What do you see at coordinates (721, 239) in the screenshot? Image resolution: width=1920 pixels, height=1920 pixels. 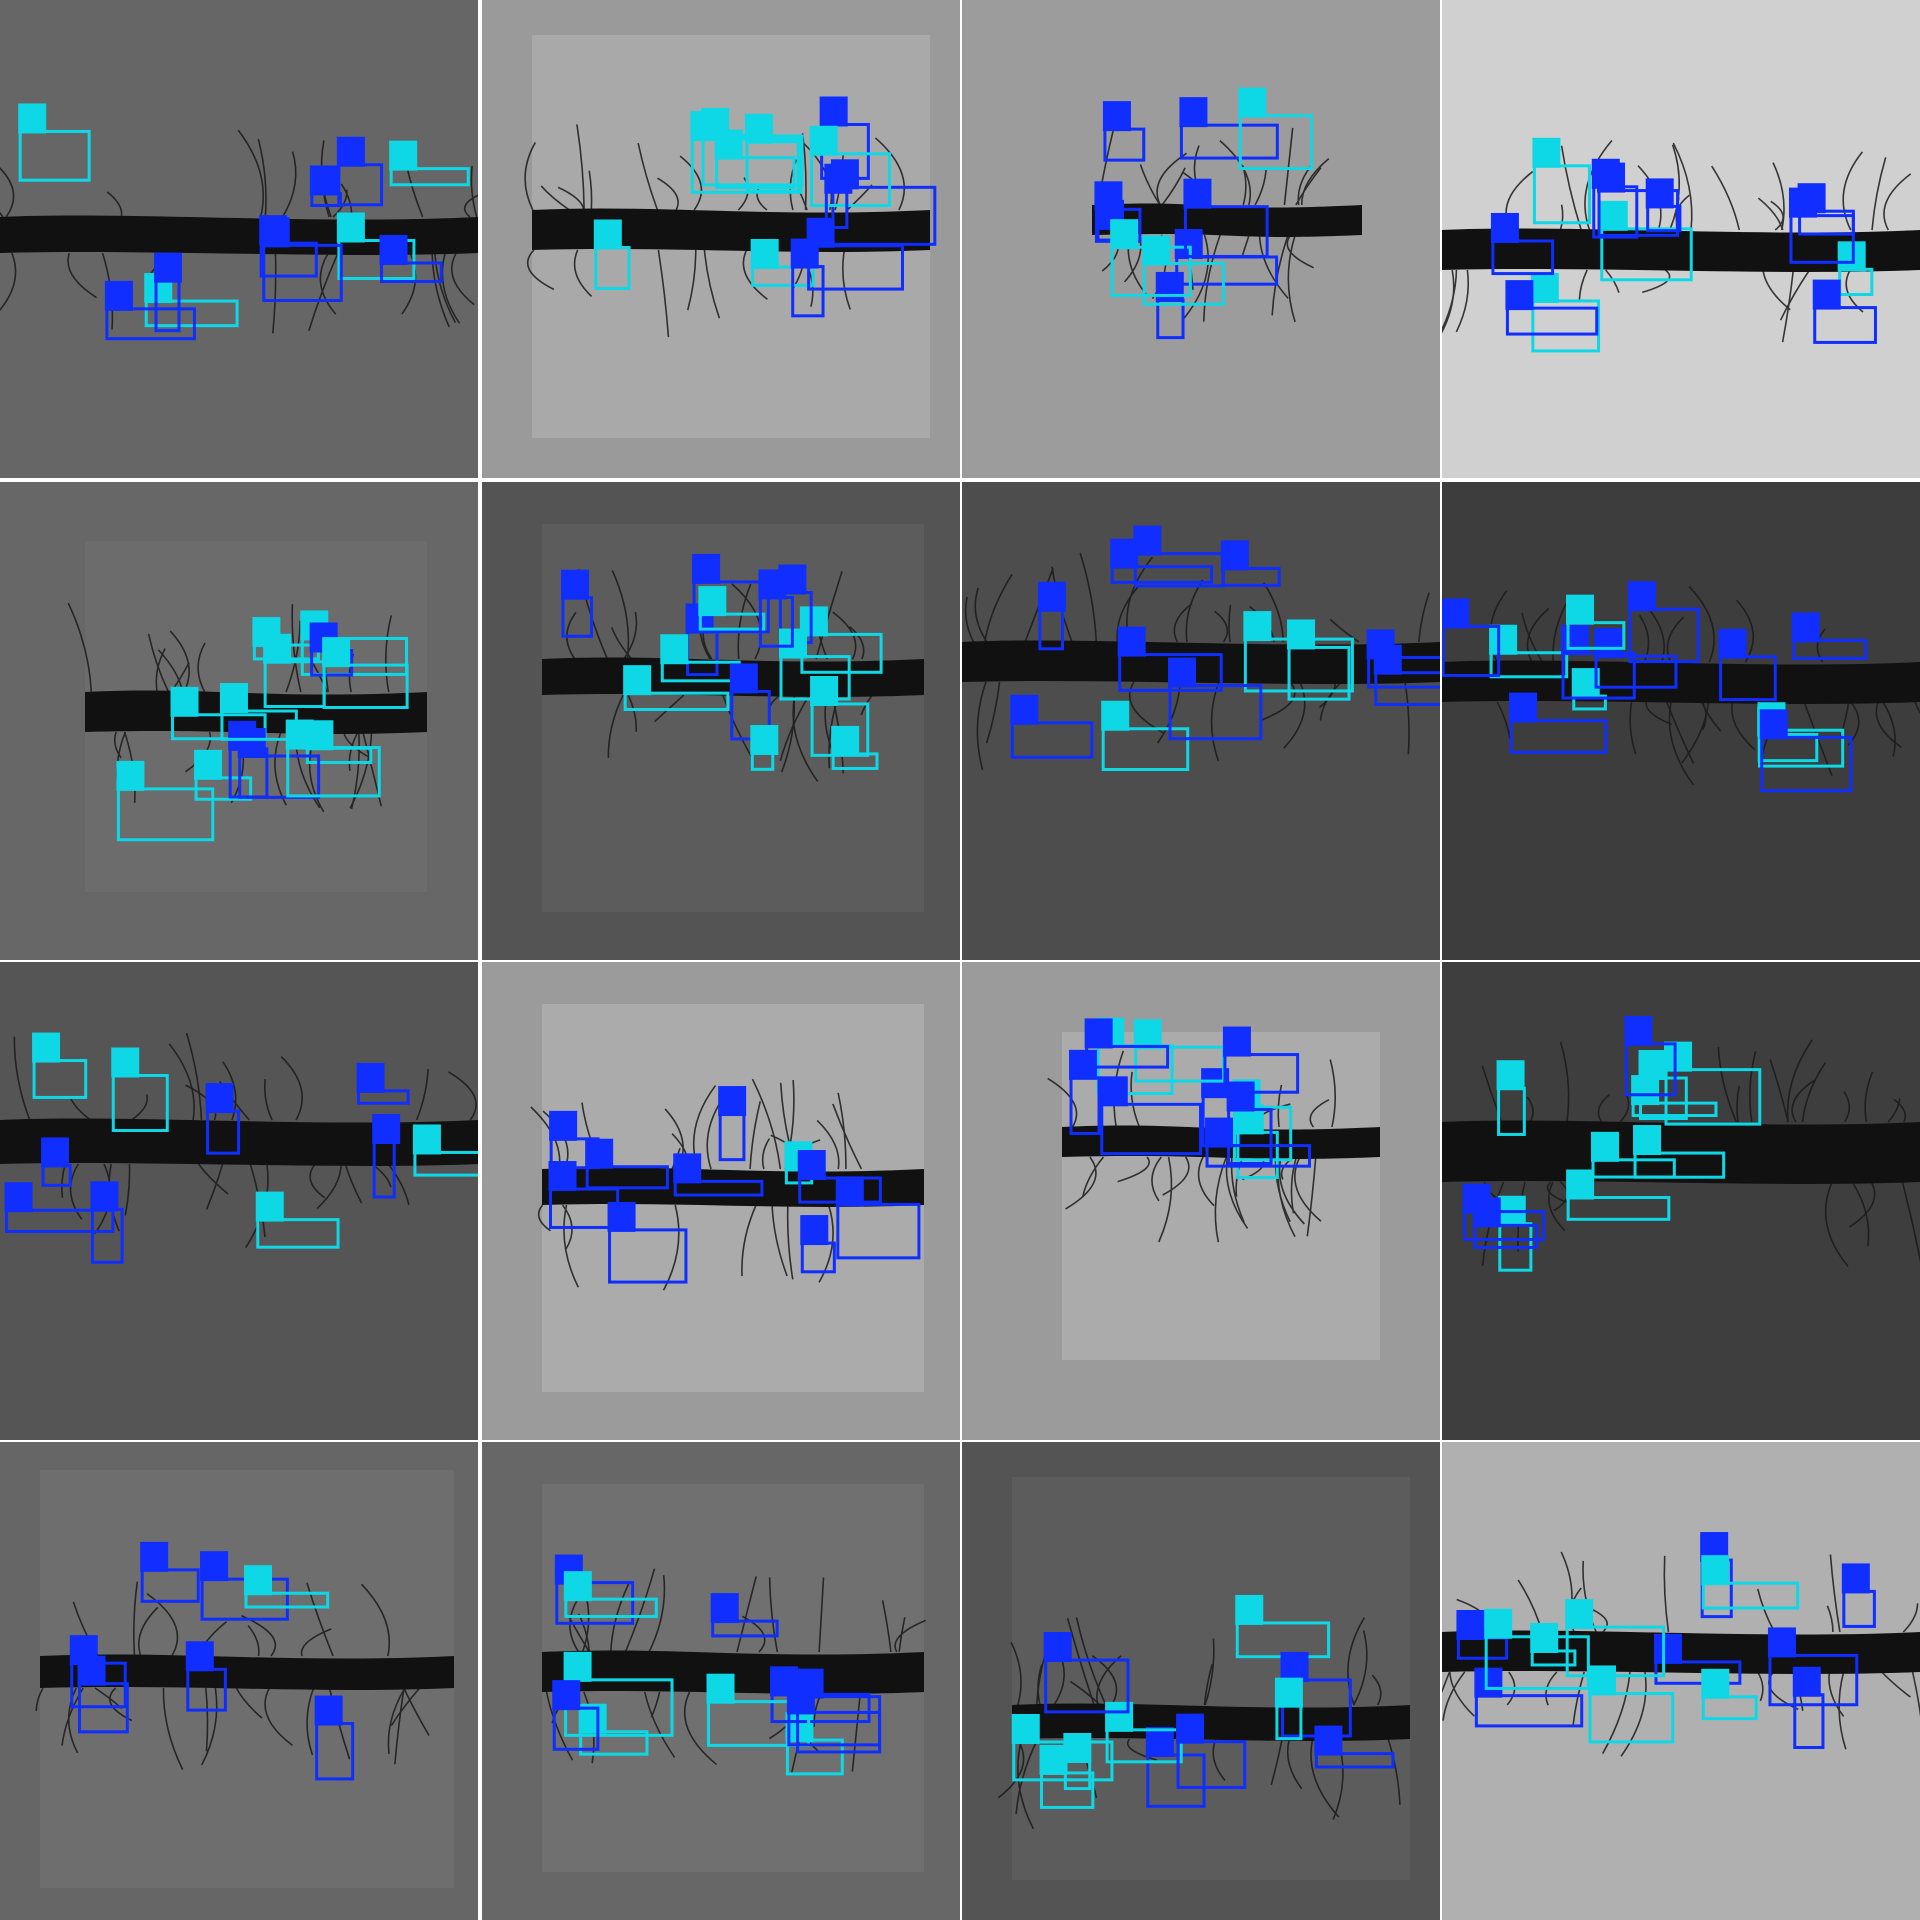 I see `tile-r1c2` at bounding box center [721, 239].